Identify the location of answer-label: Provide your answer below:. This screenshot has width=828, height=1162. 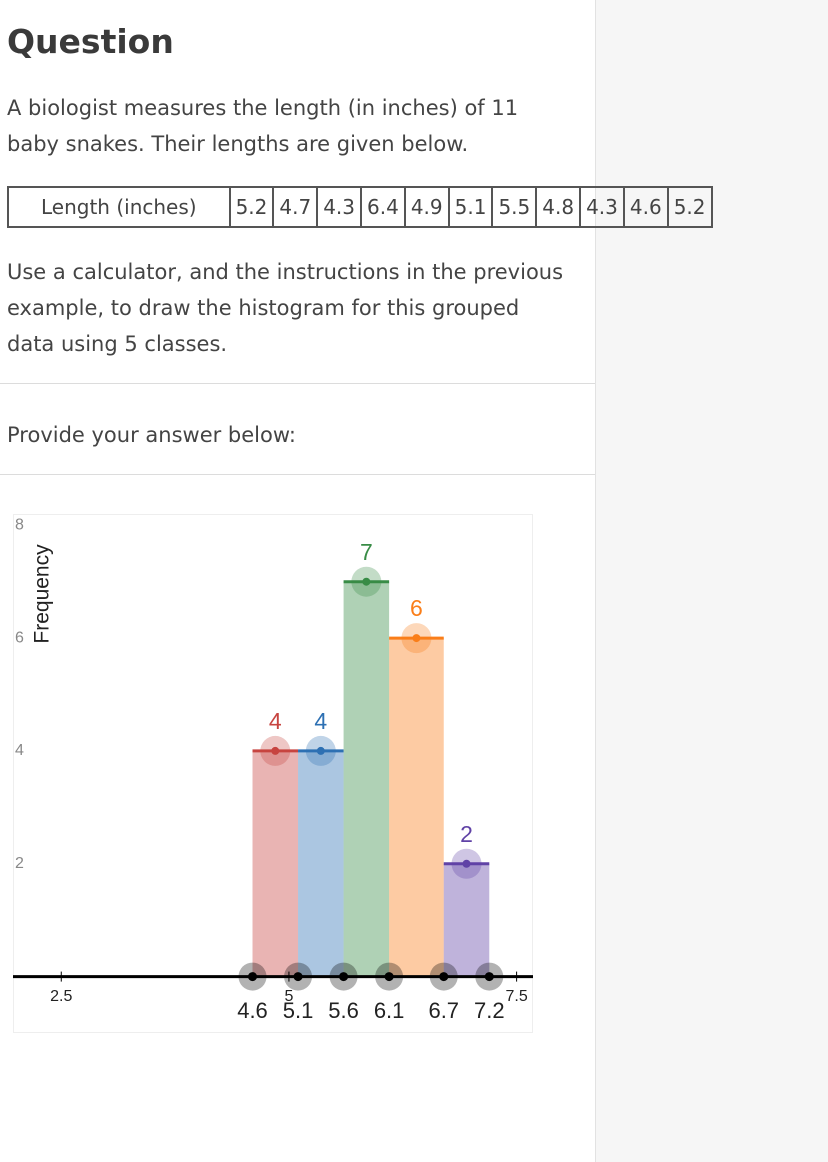
(151, 435).